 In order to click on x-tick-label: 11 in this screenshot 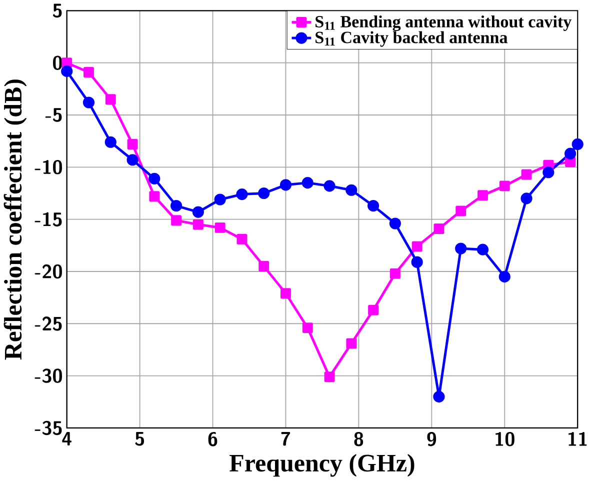, I will do `click(577, 439)`.